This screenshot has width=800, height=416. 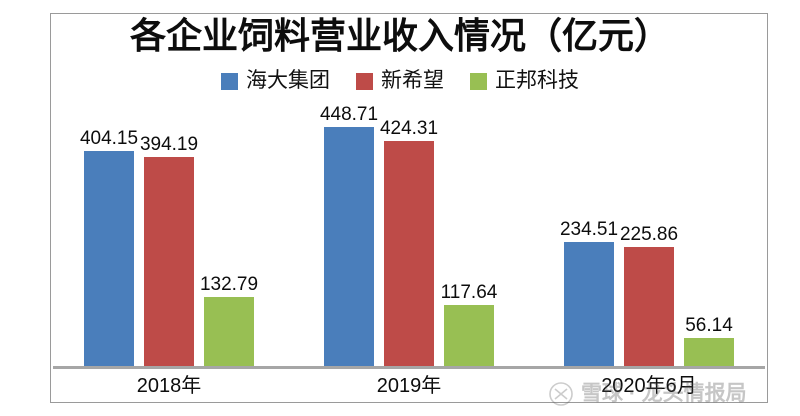 I want to click on legend-item-series-2: 正邦科技, so click(x=524, y=81).